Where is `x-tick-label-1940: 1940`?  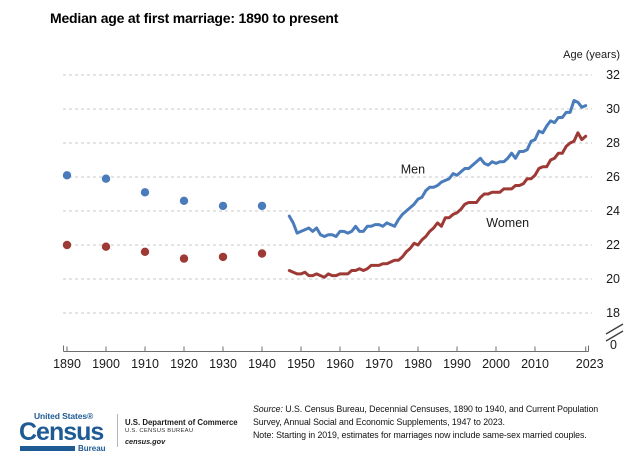
x-tick-label-1940: 1940 is located at coordinates (262, 364).